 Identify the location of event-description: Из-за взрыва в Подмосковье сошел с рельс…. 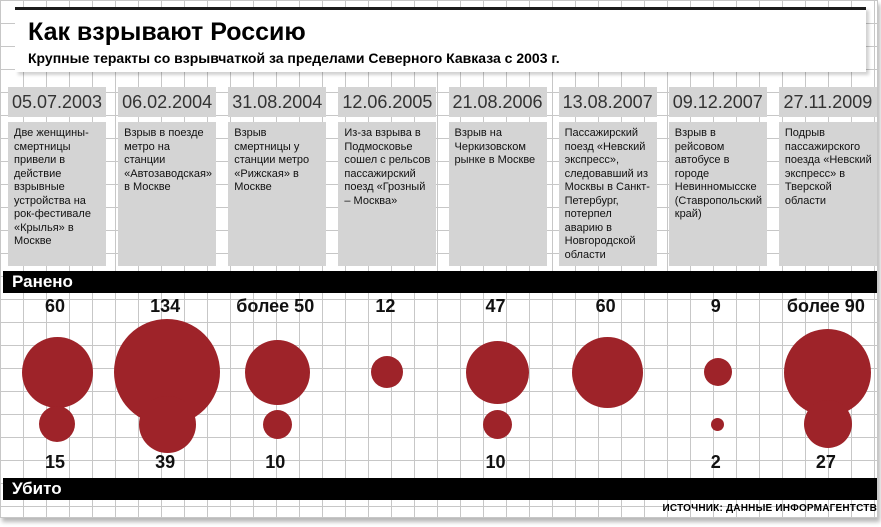
(387, 194).